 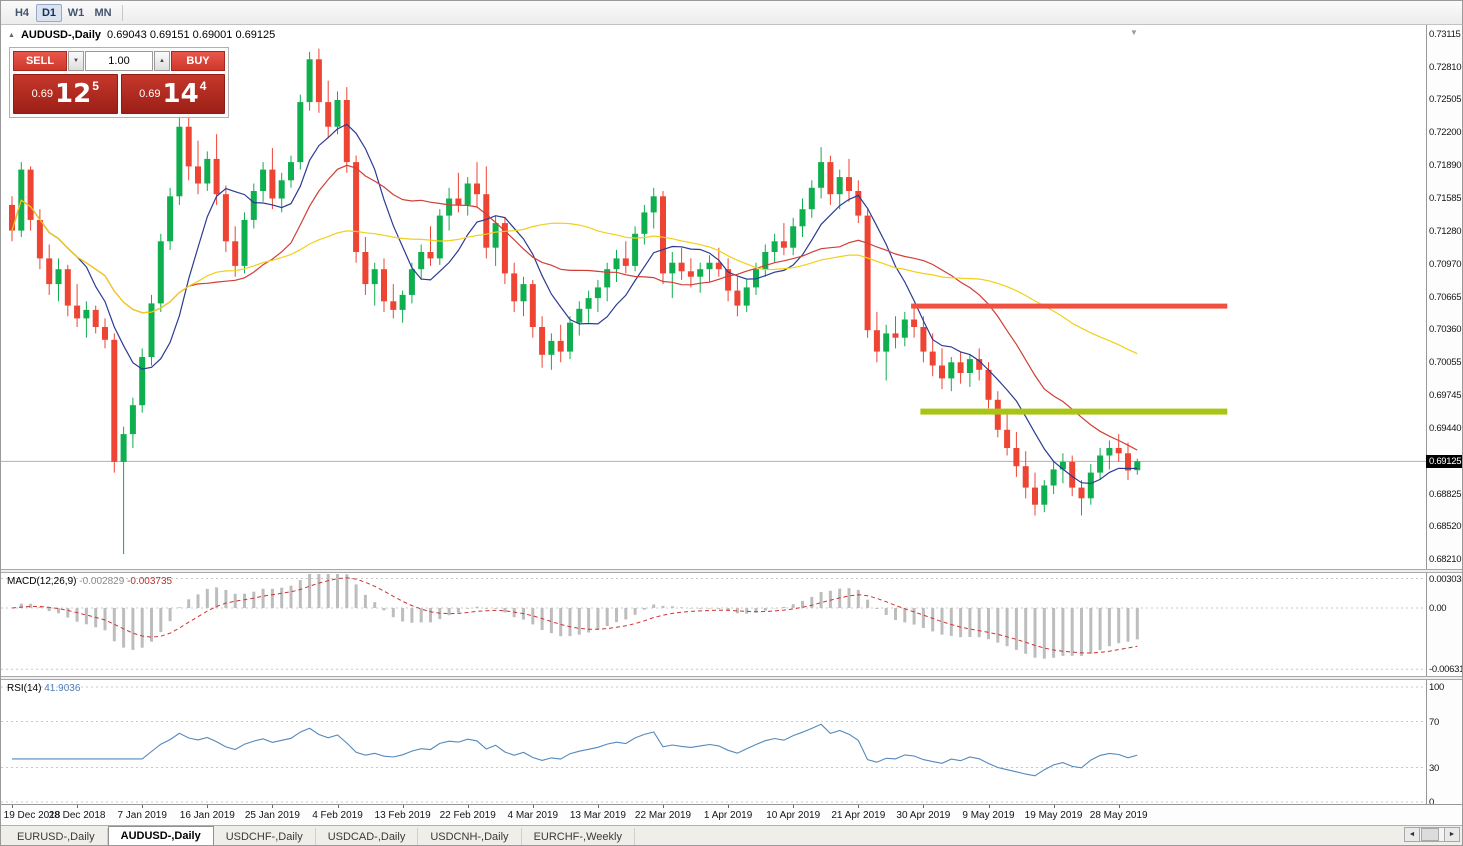 What do you see at coordinates (76, 12) in the screenshot?
I see `timeframe-button-w1: W1` at bounding box center [76, 12].